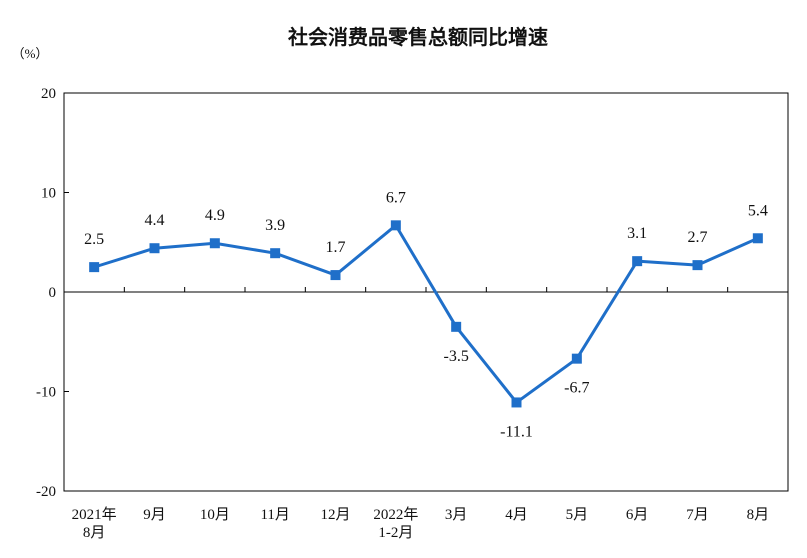 This screenshot has width=807, height=558. What do you see at coordinates (637, 233) in the screenshot?
I see `data-label: 3.1` at bounding box center [637, 233].